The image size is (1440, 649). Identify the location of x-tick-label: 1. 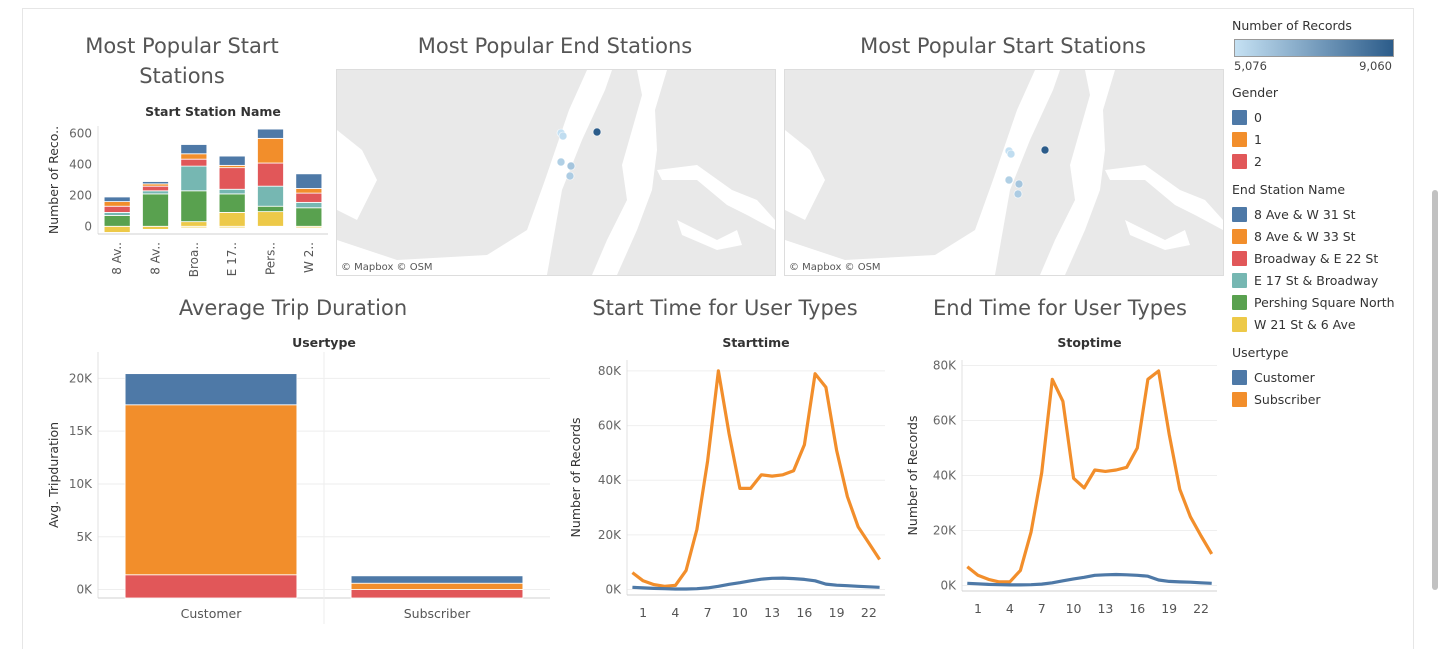
(643, 612).